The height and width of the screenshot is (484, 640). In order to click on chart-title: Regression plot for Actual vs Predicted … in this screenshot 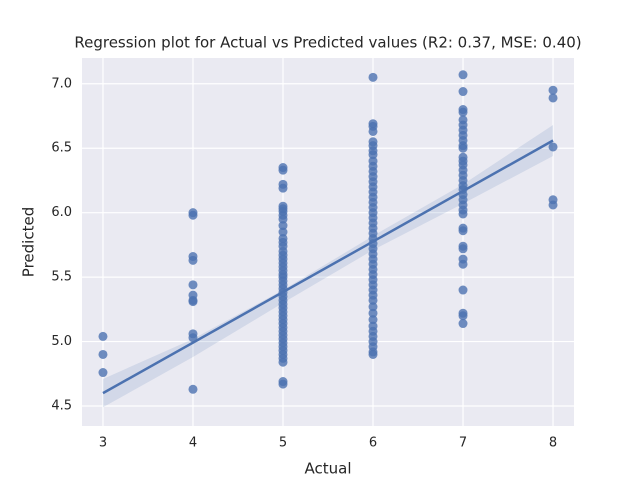, I will do `click(327, 43)`.